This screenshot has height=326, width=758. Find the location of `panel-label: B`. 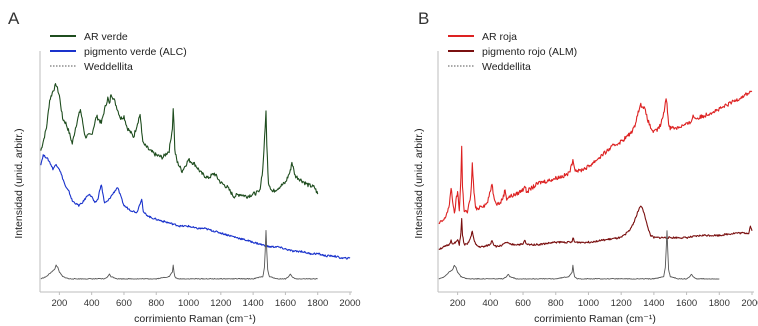

panel-label: B is located at coordinates (423, 18).